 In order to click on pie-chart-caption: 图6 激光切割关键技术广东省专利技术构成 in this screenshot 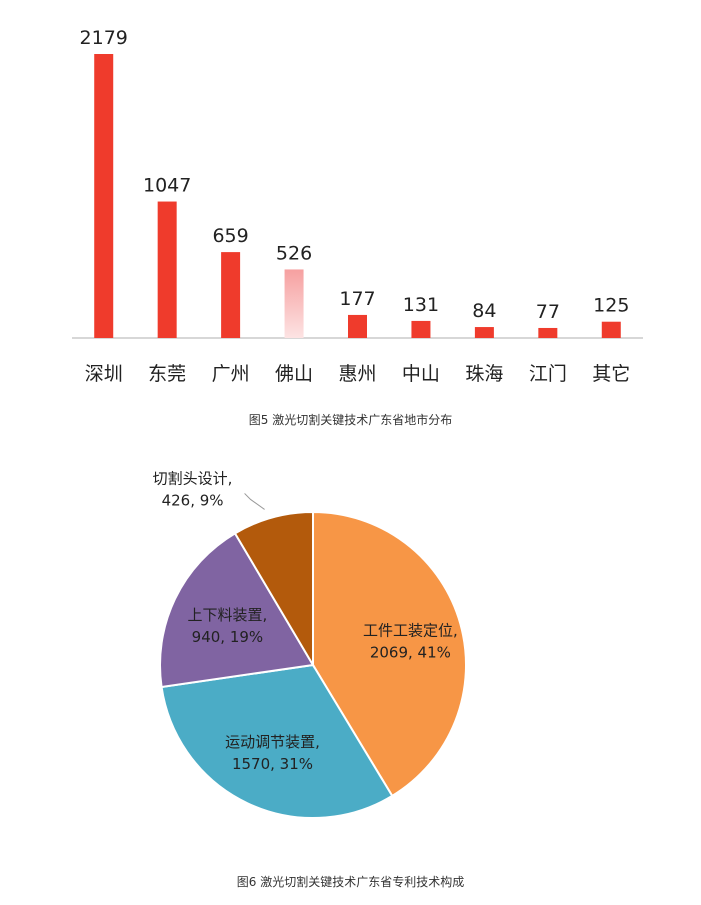, I will do `click(350, 882)`.